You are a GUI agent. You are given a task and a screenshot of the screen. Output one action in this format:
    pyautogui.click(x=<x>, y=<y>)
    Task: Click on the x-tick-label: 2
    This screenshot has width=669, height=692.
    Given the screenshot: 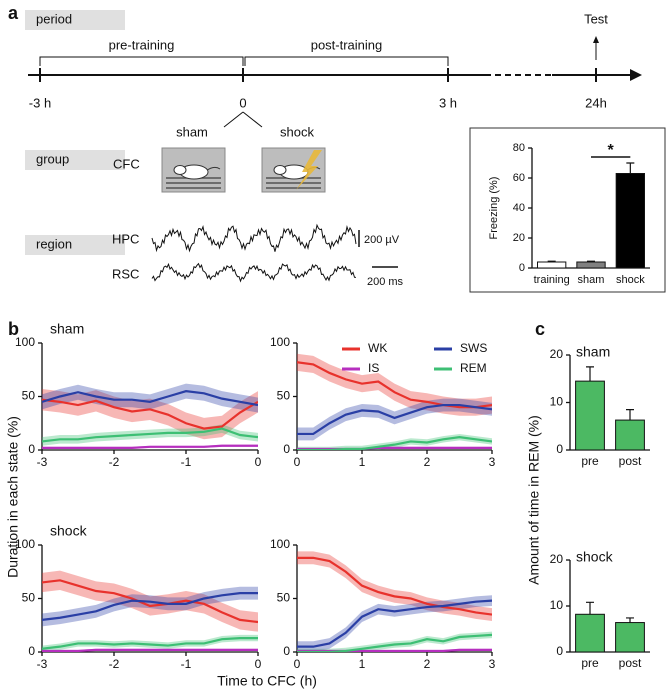 What is the action you would take?
    pyautogui.click(x=427, y=664)
    